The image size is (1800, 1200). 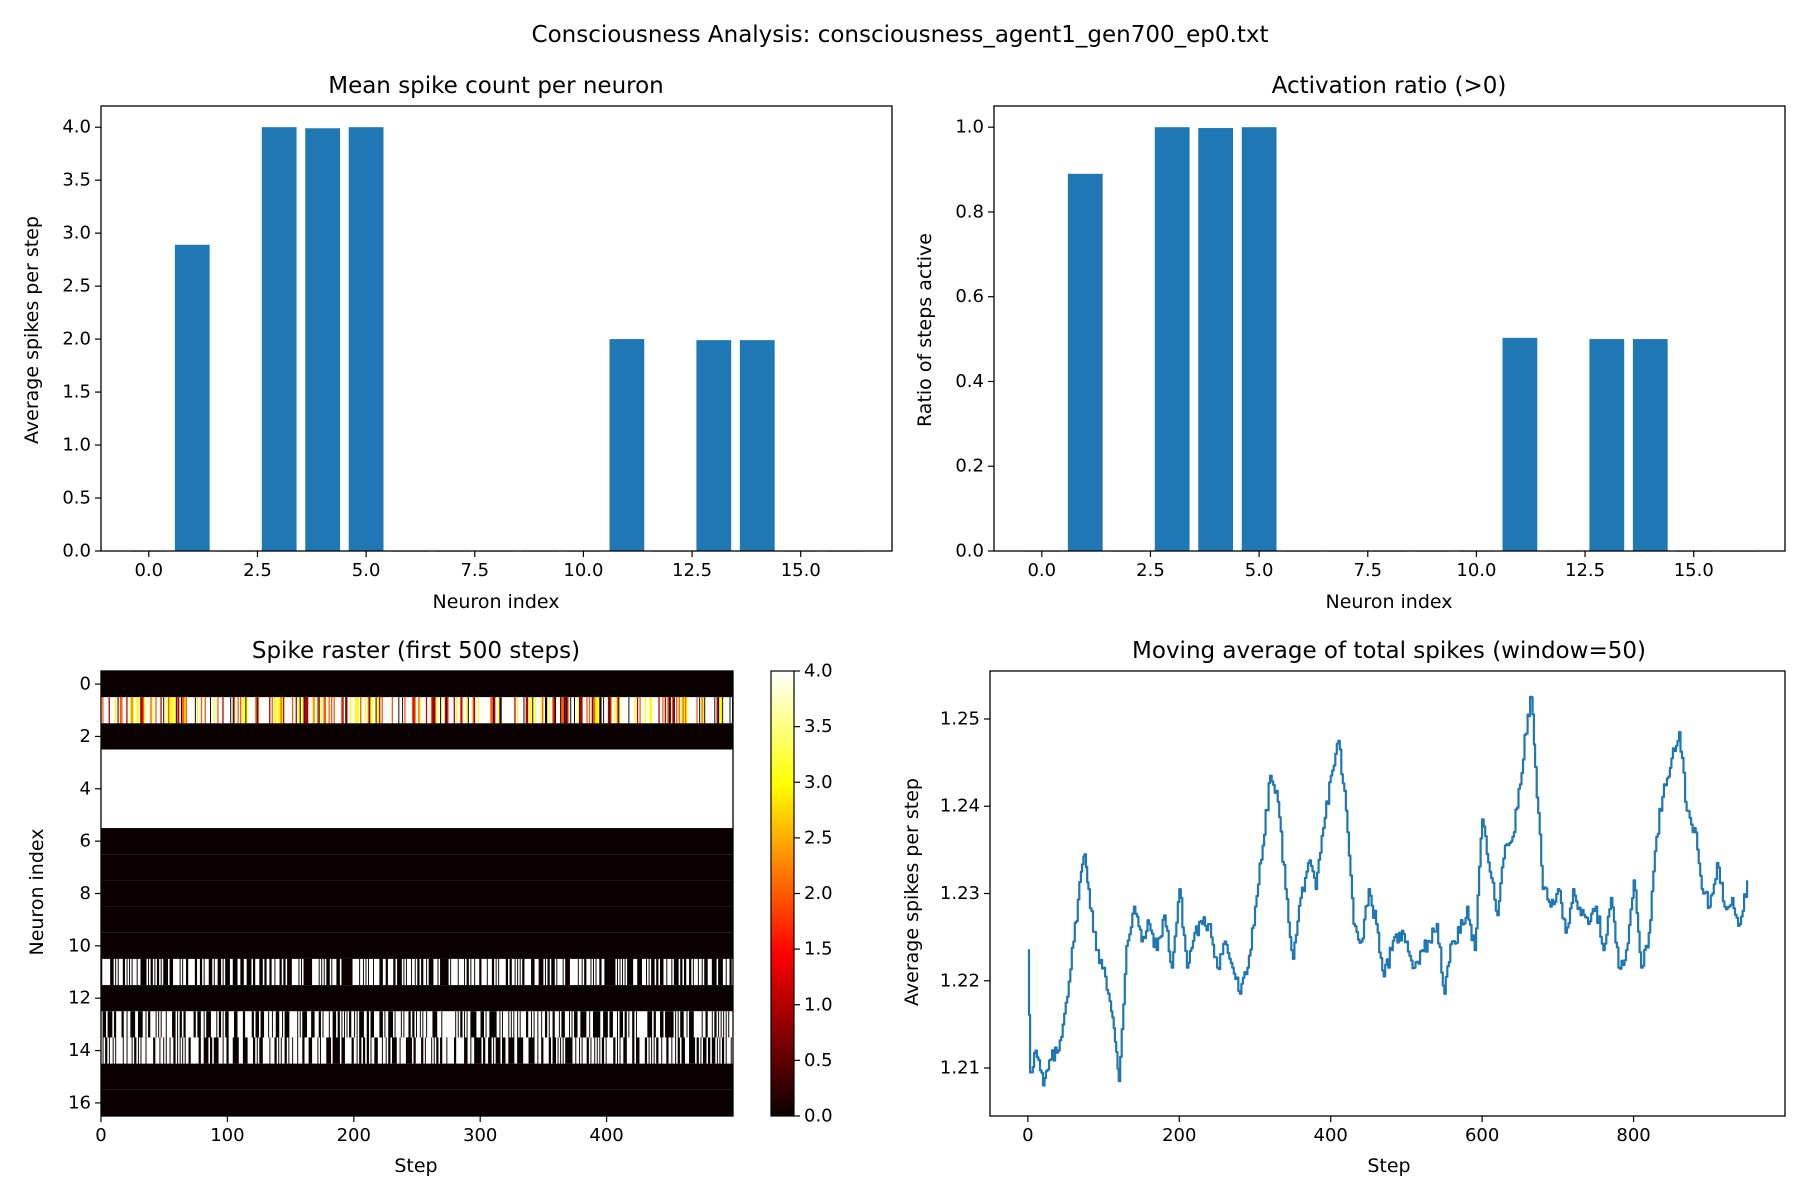 What do you see at coordinates (1633, 1135) in the screenshot?
I see `moving-xtick-label: 800` at bounding box center [1633, 1135].